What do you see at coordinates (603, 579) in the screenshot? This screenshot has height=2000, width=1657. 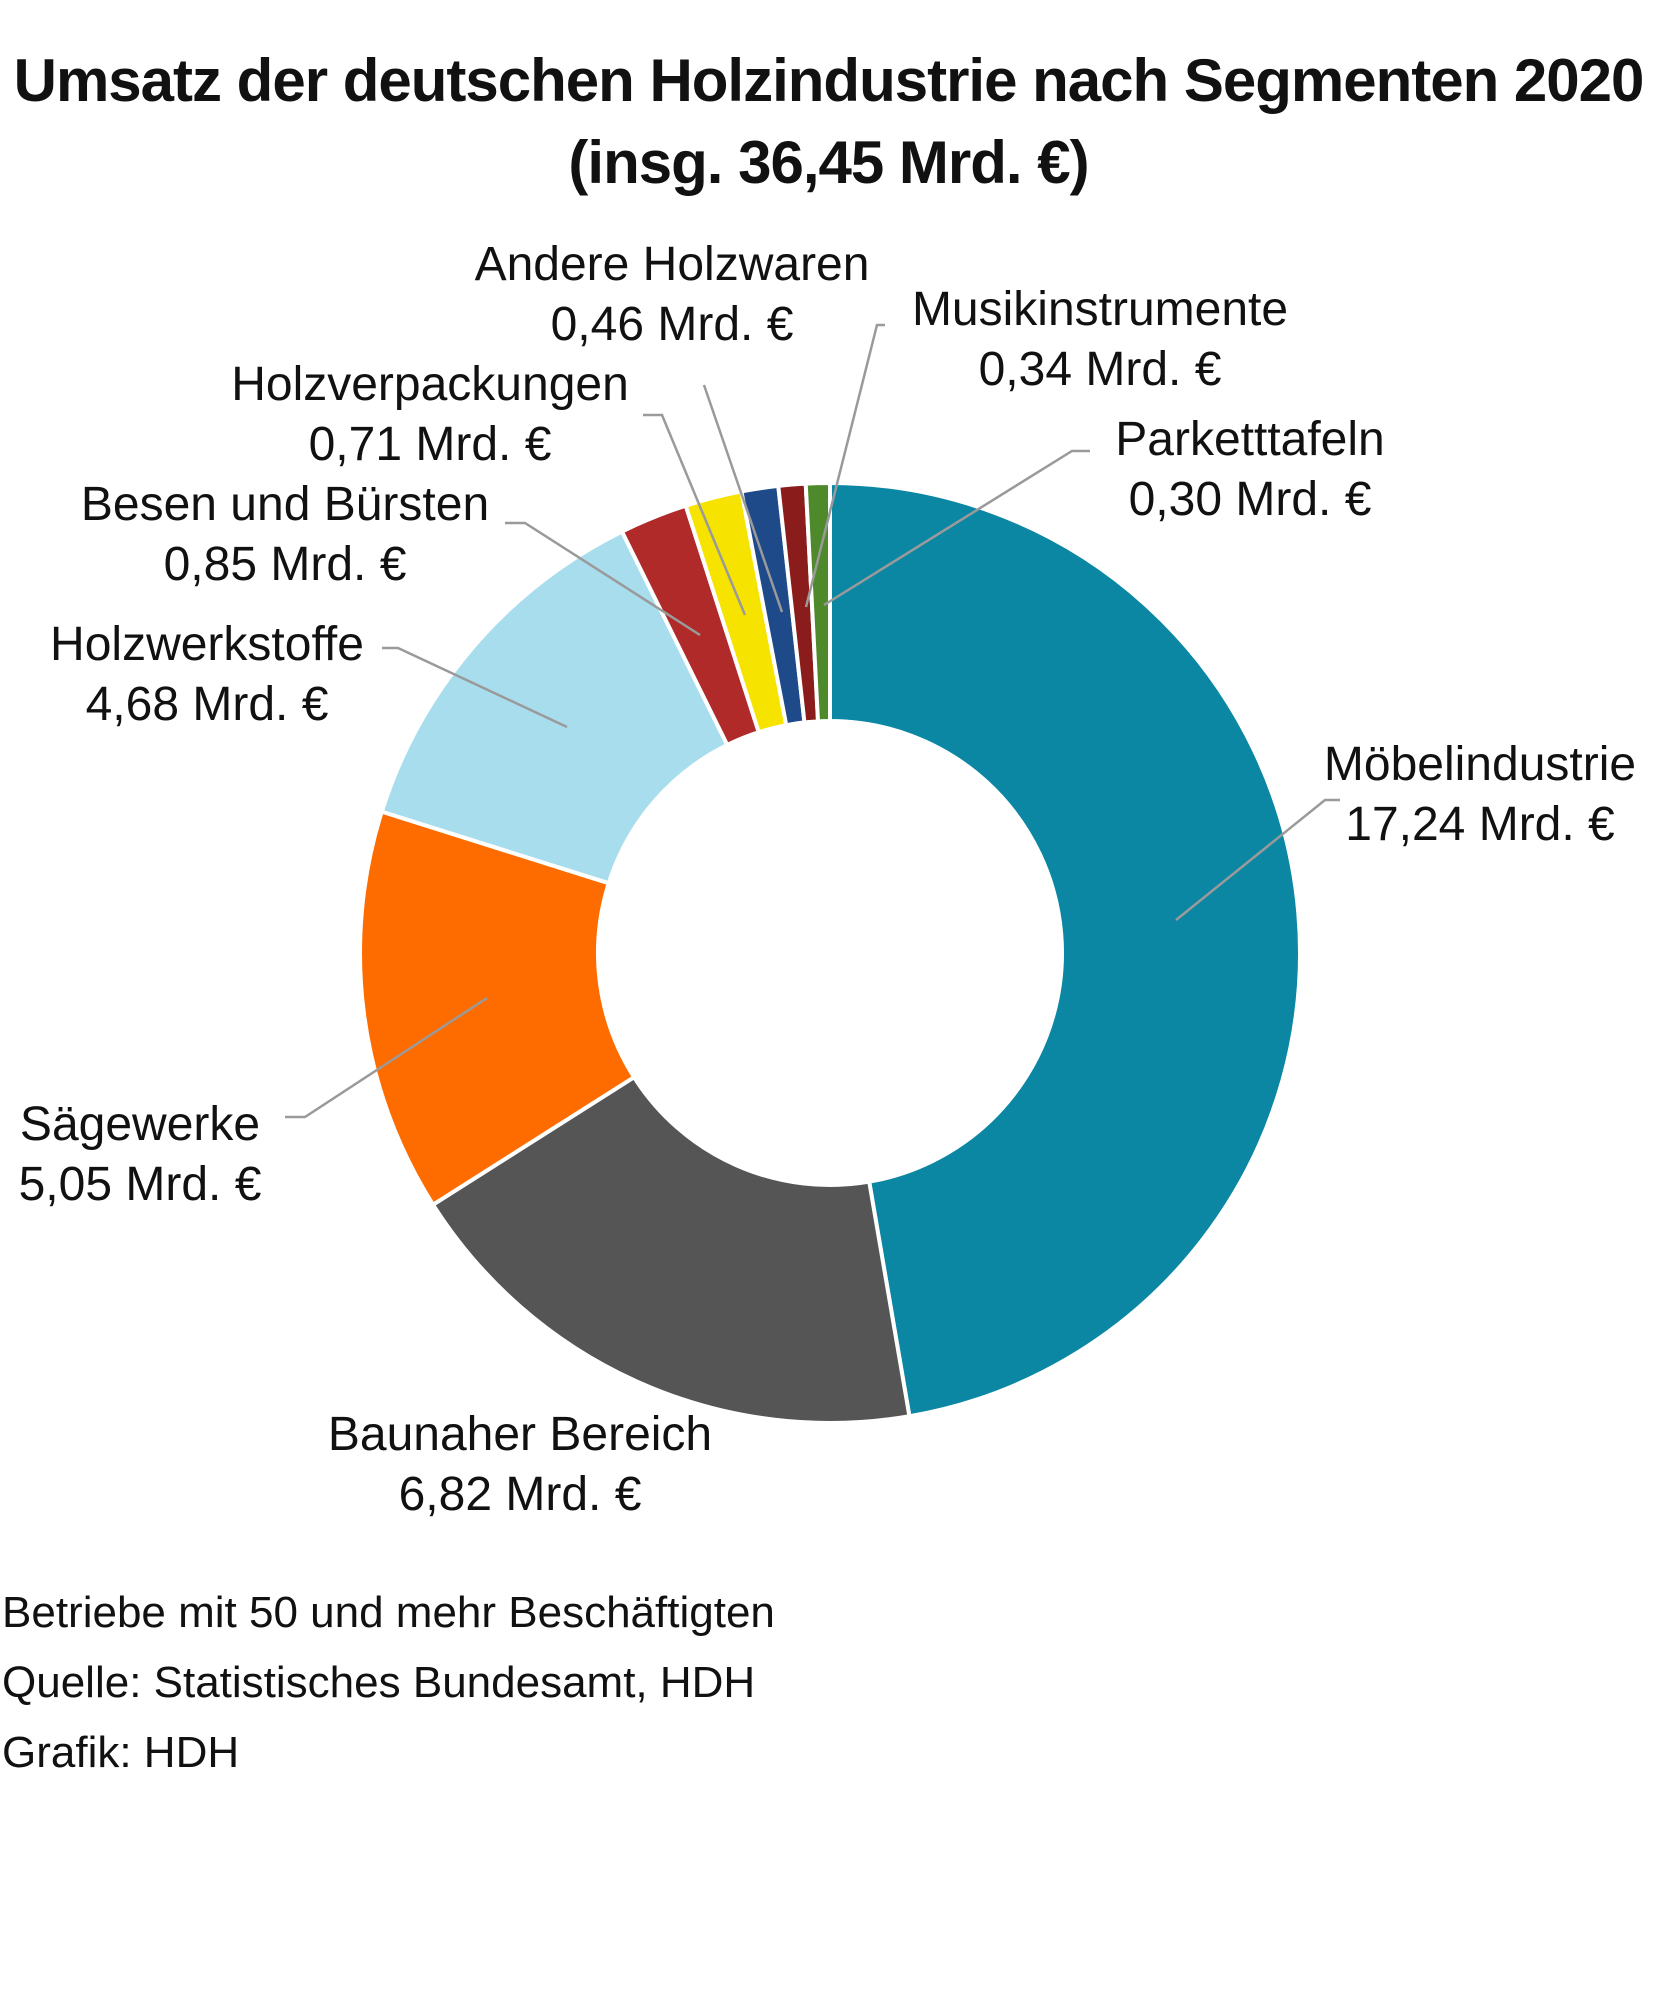 I see `leader-line-besen-und-bursten` at bounding box center [603, 579].